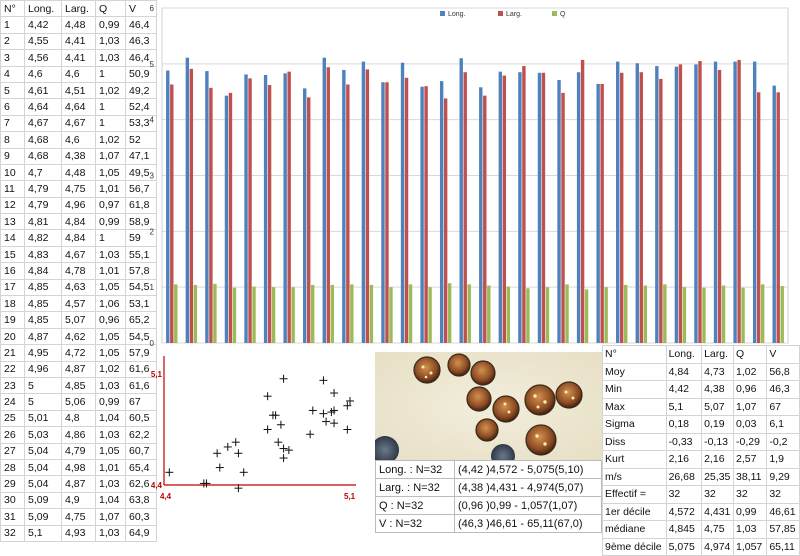  I want to click on table-cell: 65,4, so click(141, 467).